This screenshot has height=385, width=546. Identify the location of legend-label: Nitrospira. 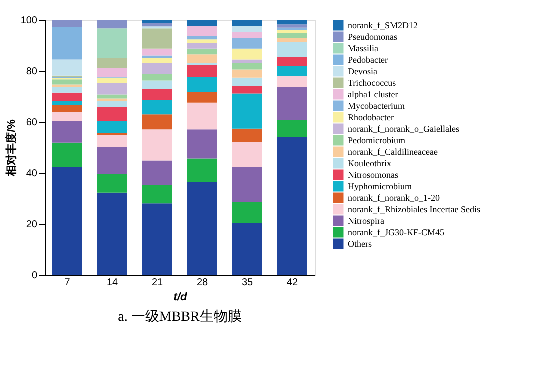
(366, 221).